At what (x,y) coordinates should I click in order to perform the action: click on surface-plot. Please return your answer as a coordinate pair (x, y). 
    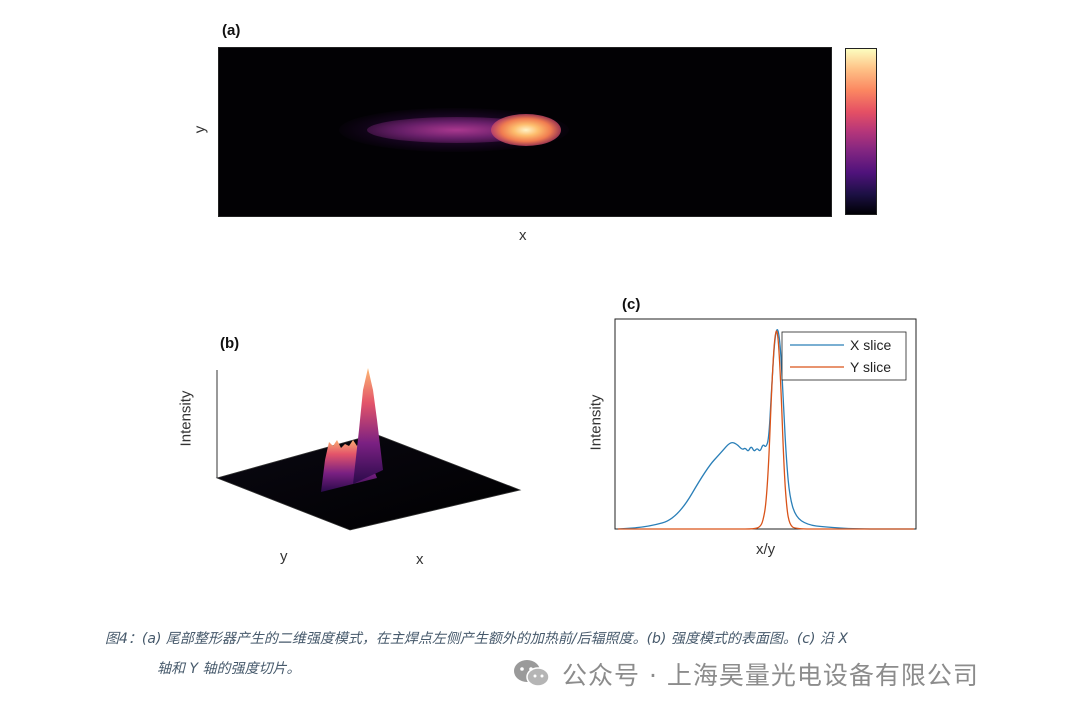
    Looking at the image, I should click on (368, 449).